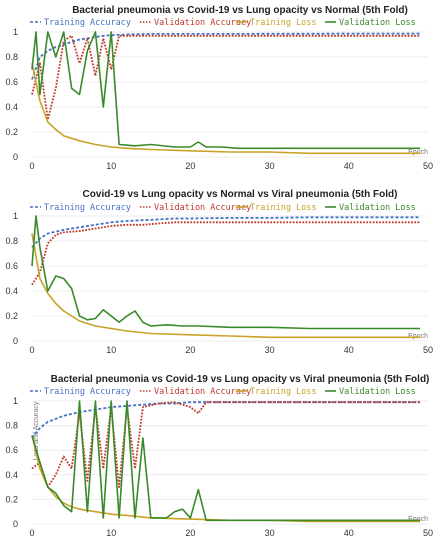 This screenshot has width=448, height=550. What do you see at coordinates (36, 430) in the screenshot?
I see `y-axis-label: Loss and Accuracy` at bounding box center [36, 430].